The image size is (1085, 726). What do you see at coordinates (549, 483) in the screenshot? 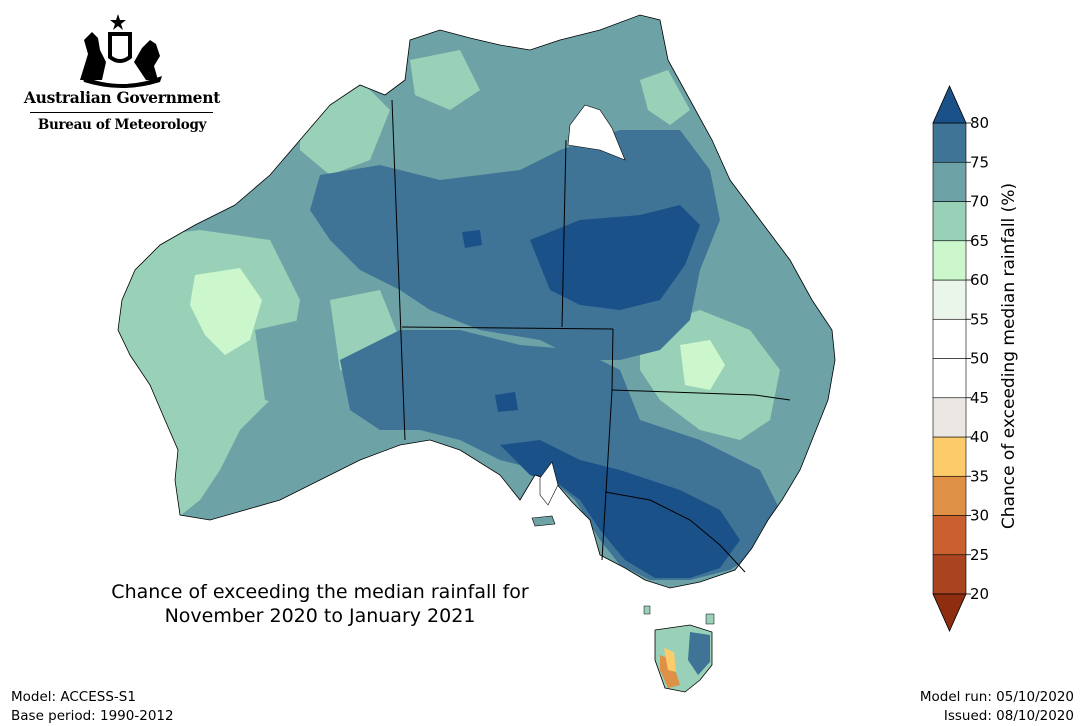
I see `spencer-gulf` at bounding box center [549, 483].